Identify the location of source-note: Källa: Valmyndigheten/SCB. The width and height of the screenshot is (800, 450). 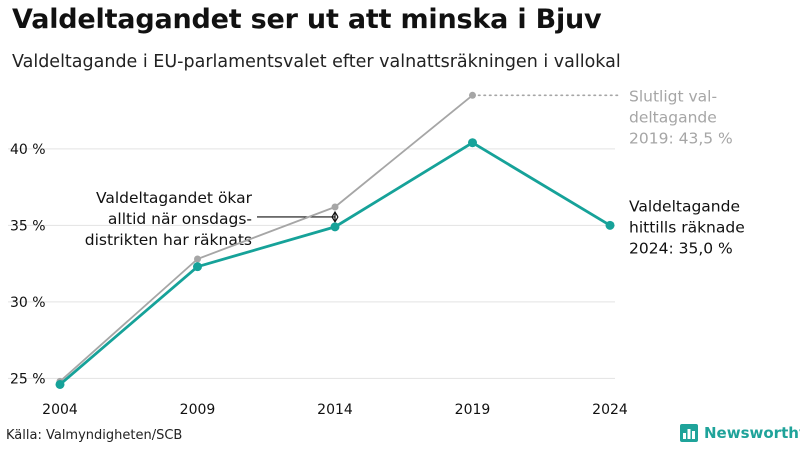
(94, 435).